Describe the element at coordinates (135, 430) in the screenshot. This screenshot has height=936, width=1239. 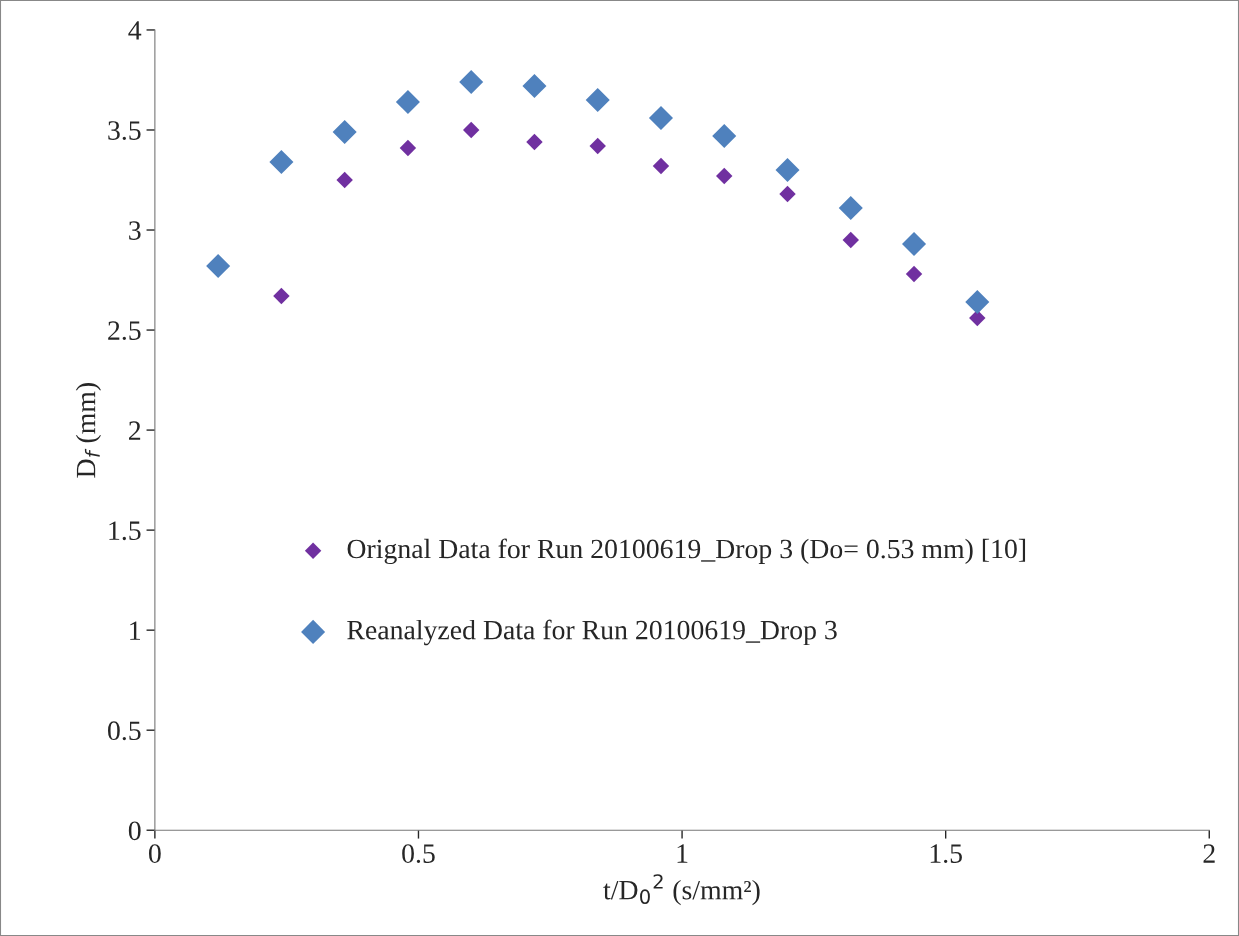
I see `y-tick-label: 2` at that location.